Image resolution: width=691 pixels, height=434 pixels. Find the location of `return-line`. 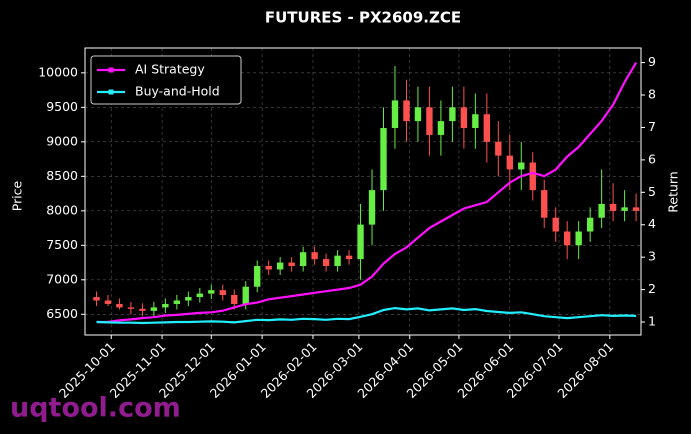

return-line is located at coordinates (366, 315).